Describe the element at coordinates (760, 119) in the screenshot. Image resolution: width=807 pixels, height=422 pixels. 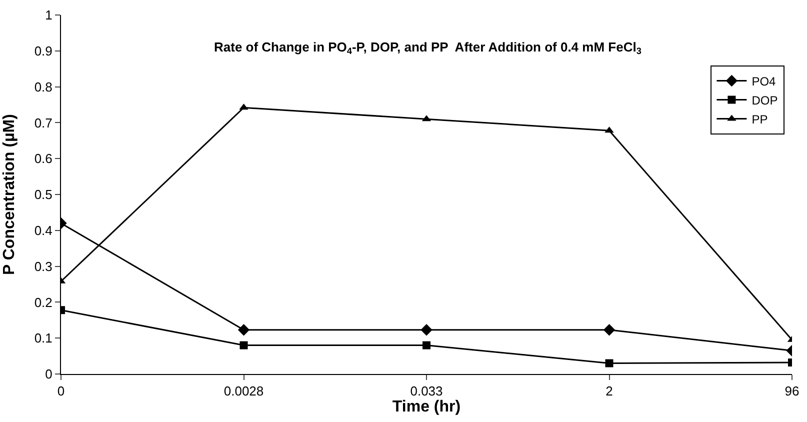
I see `legend-label: PP` at that location.